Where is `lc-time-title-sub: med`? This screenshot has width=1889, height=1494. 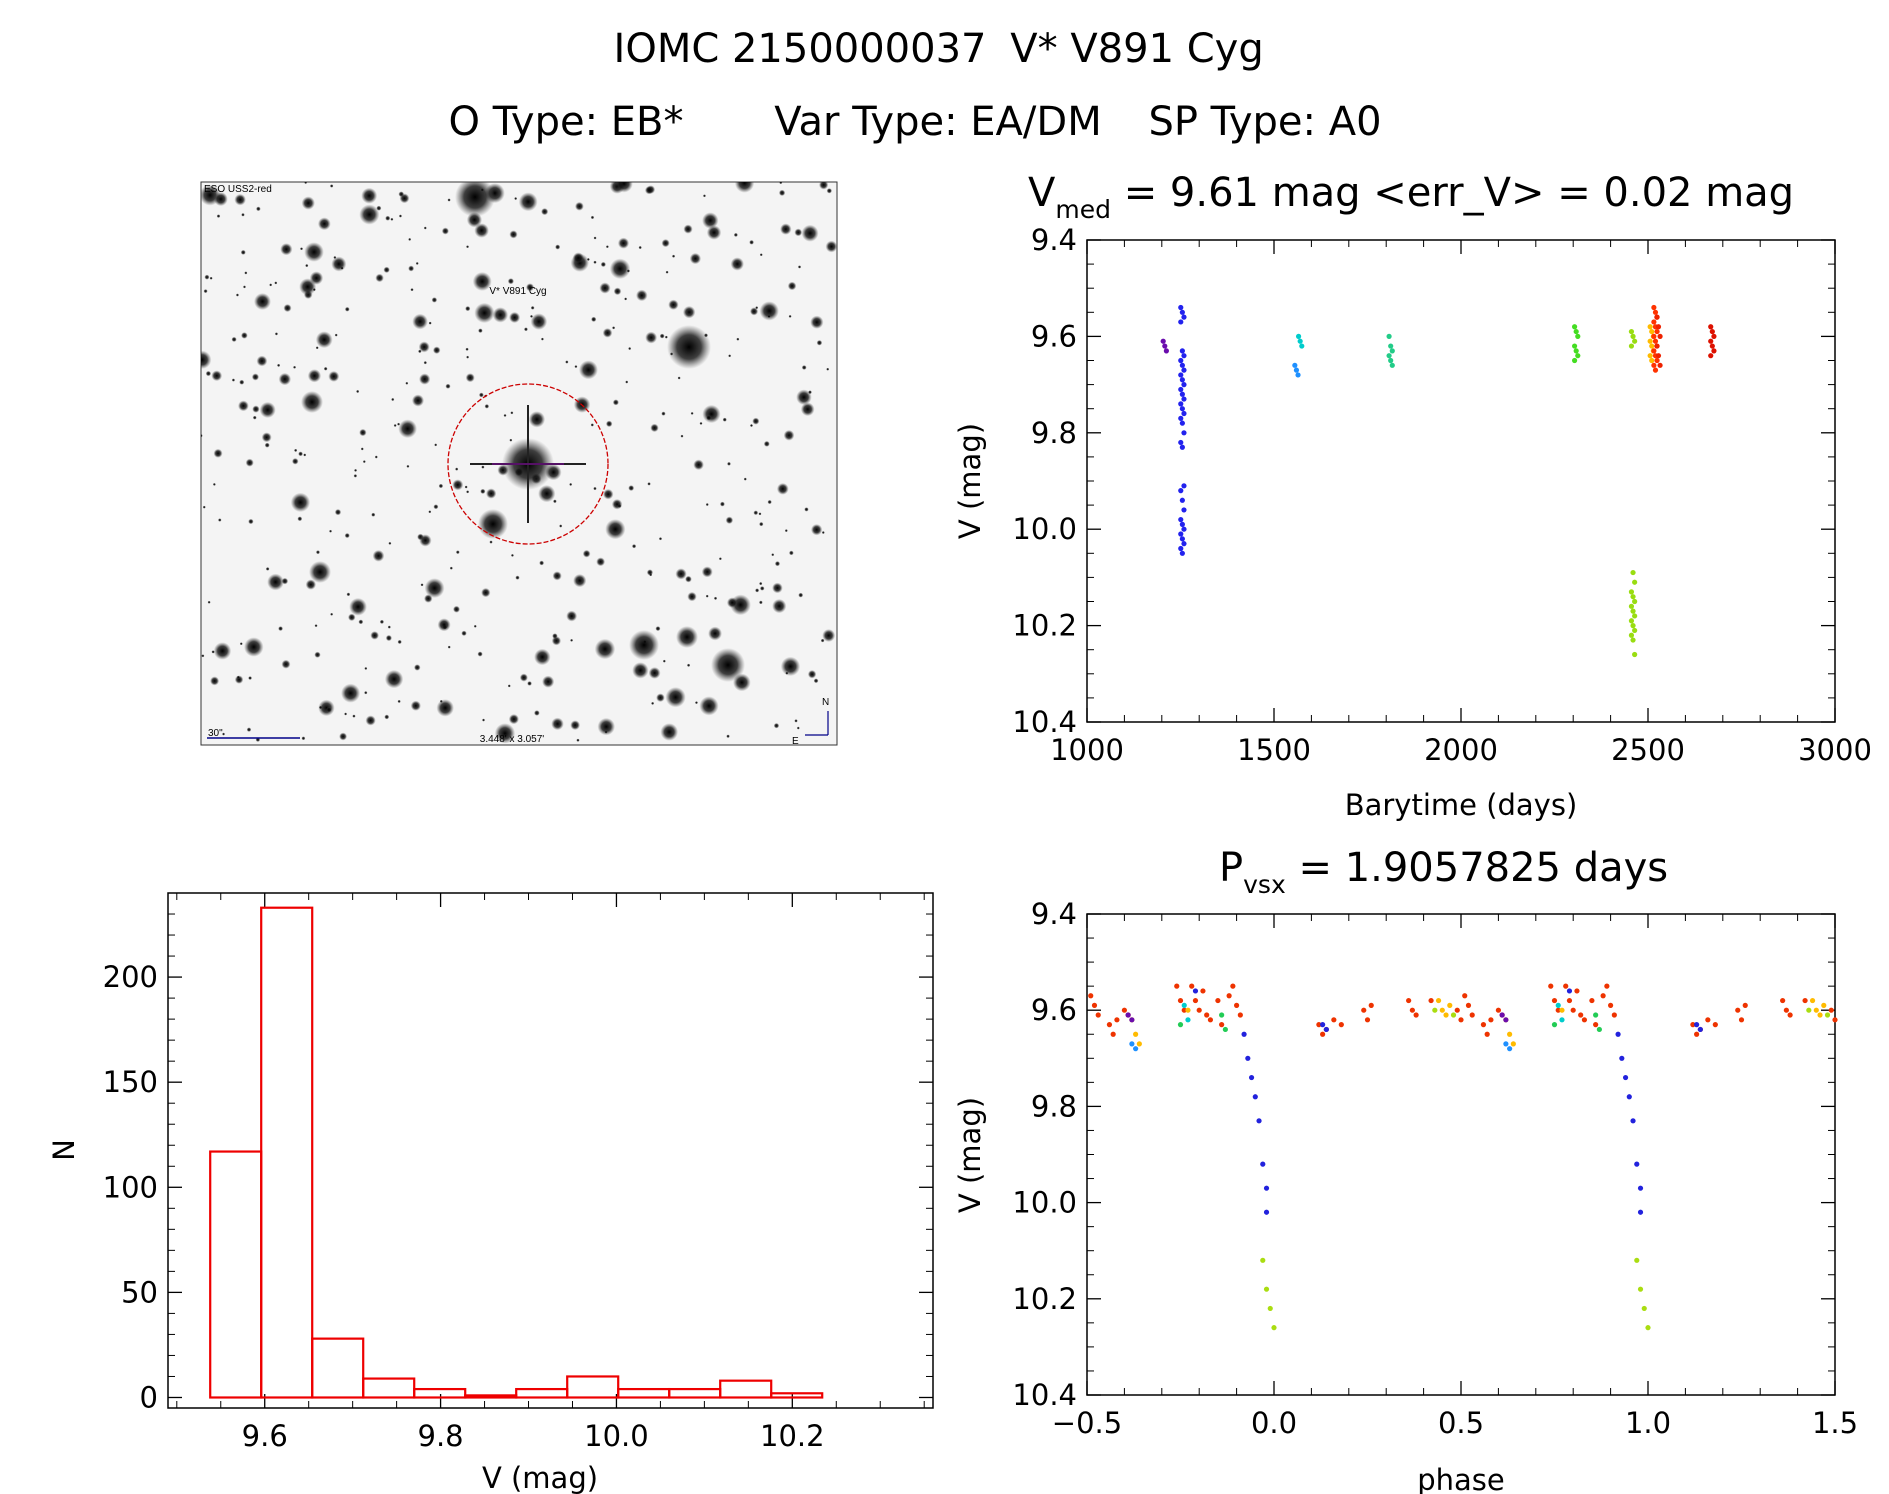 lc-time-title-sub: med is located at coordinates (1083, 209).